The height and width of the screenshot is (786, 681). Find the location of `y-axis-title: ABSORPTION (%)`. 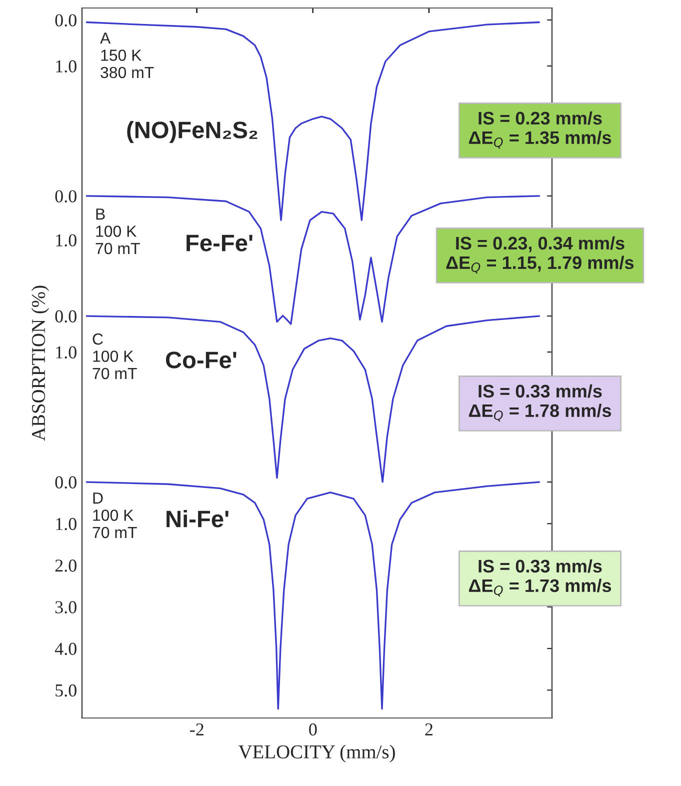

y-axis-title: ABSORPTION (%) is located at coordinates (40, 363).